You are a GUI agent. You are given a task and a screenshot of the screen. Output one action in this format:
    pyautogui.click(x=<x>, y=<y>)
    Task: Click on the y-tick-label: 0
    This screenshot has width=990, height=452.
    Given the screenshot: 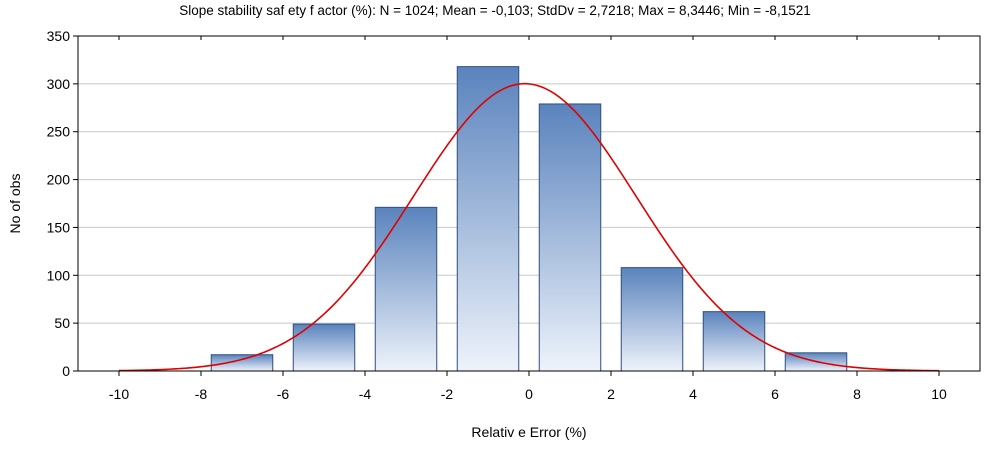 What is the action you would take?
    pyautogui.click(x=66, y=371)
    